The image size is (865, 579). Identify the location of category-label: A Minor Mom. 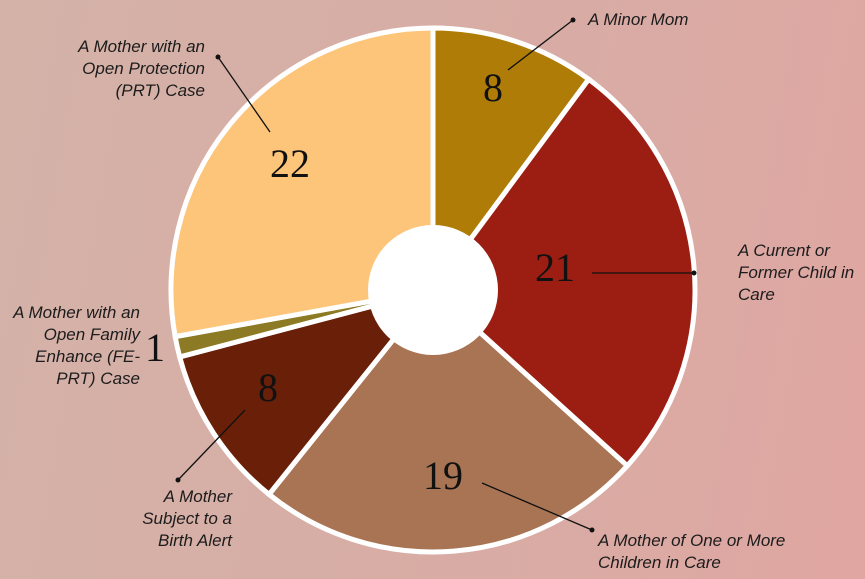
(638, 19).